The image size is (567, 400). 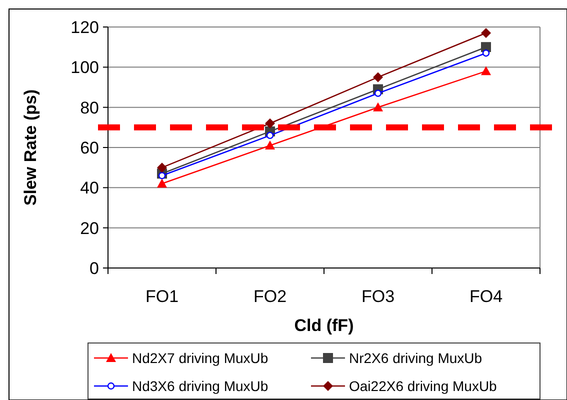 What do you see at coordinates (423, 386) in the screenshot?
I see `legend-label: Oai22X6 driving MuxUb` at bounding box center [423, 386].